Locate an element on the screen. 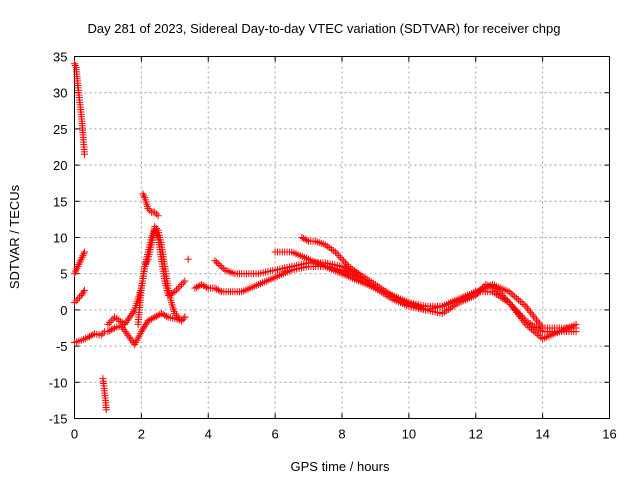 The width and height of the screenshot is (640, 480). x-tick-label: 12 is located at coordinates (476, 434).